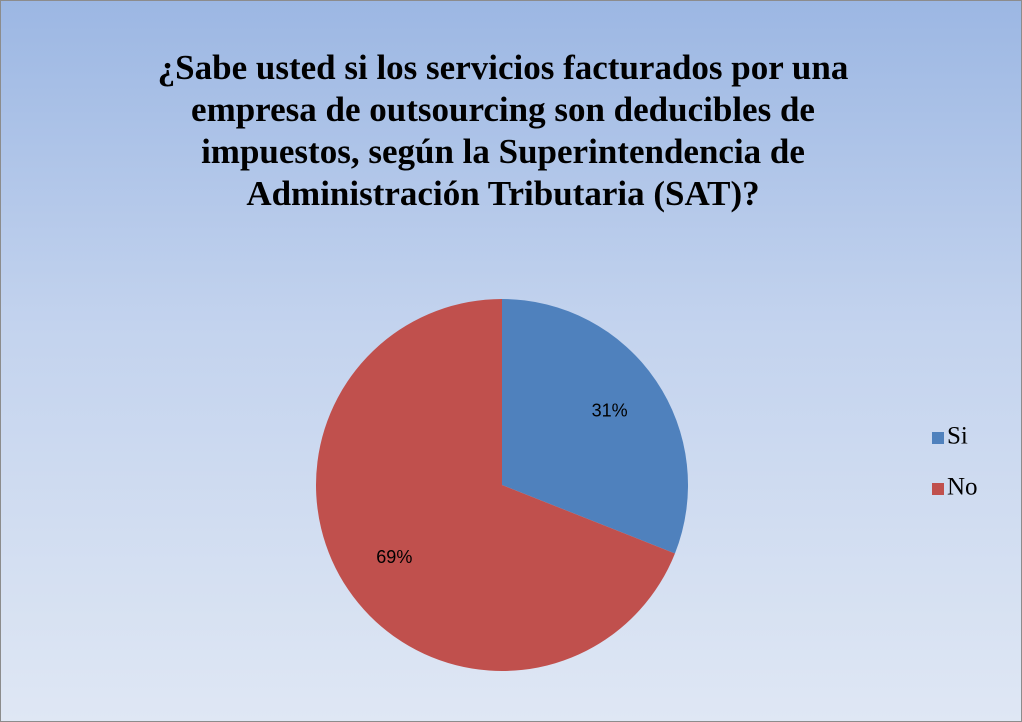  I want to click on legend-label: Si, so click(957, 436).